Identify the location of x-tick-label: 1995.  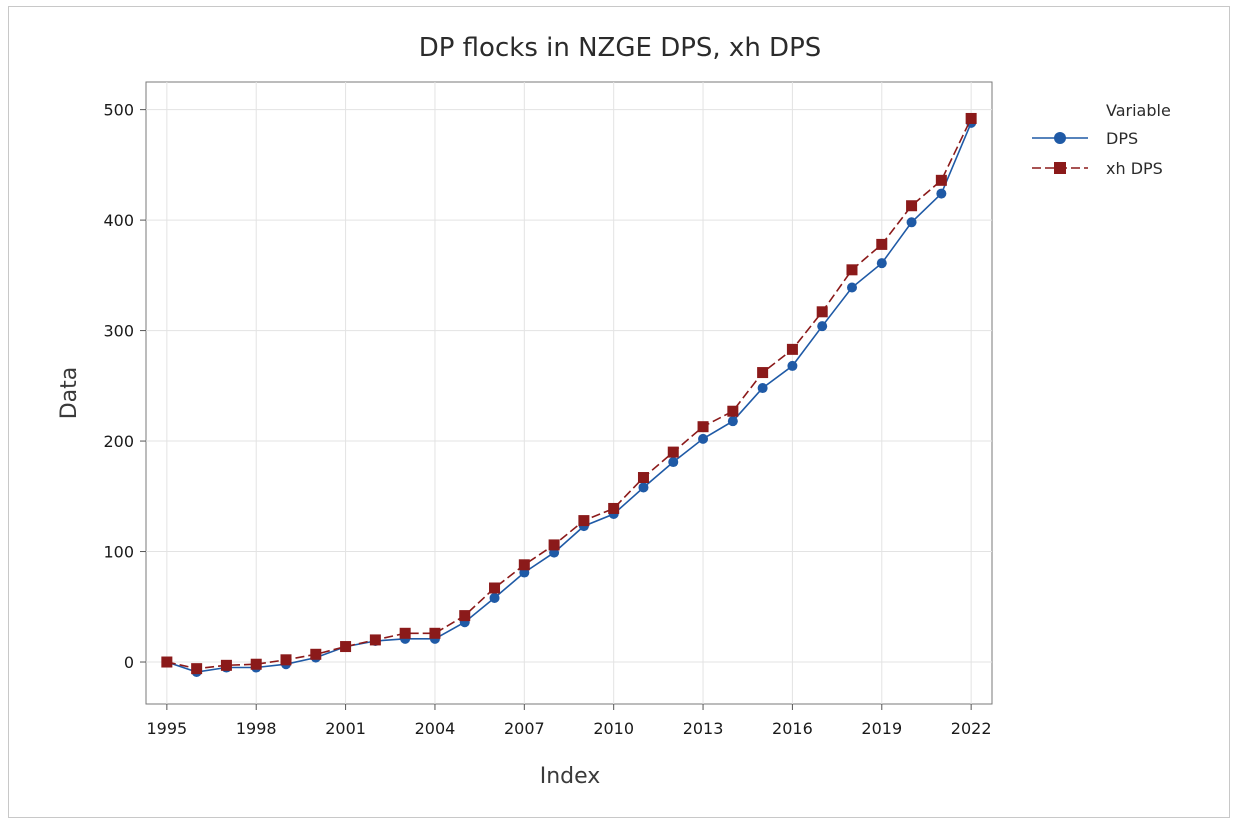
(166, 728).